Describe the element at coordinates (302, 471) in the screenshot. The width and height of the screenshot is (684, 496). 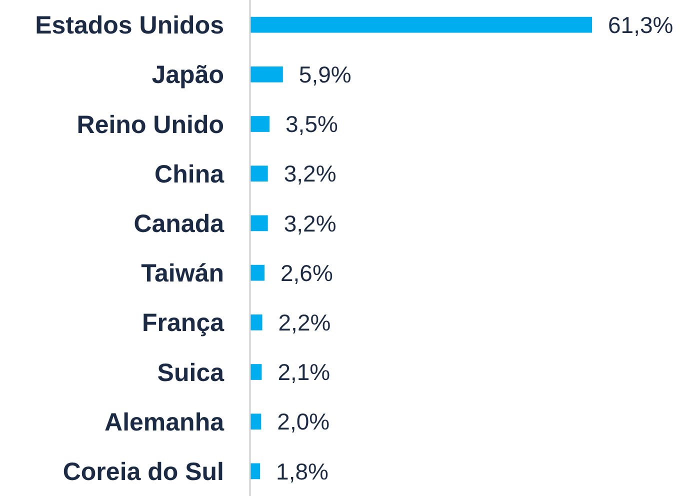
I see `data-label: 1,8%` at that location.